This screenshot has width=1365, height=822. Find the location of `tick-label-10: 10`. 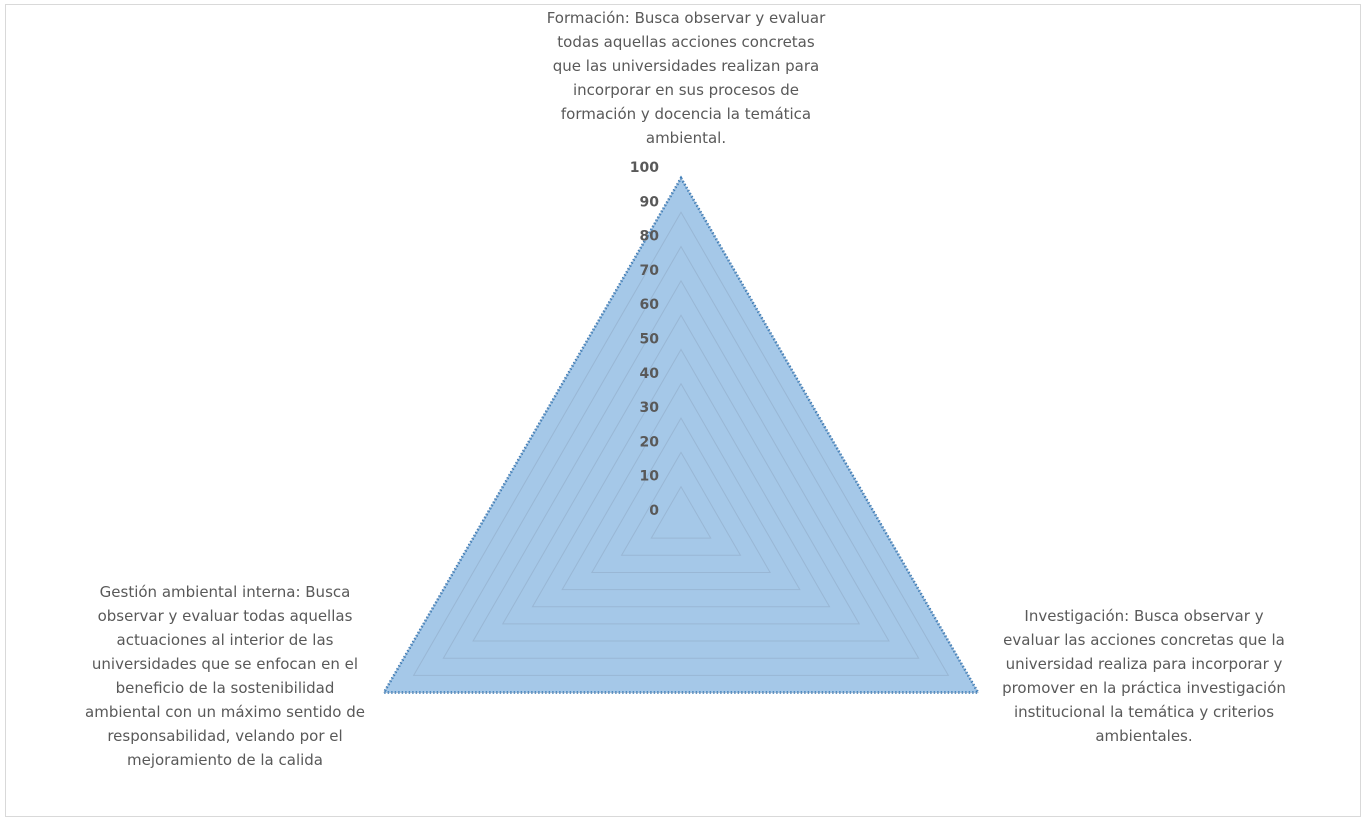

tick-label-10: 10 is located at coordinates (650, 477).